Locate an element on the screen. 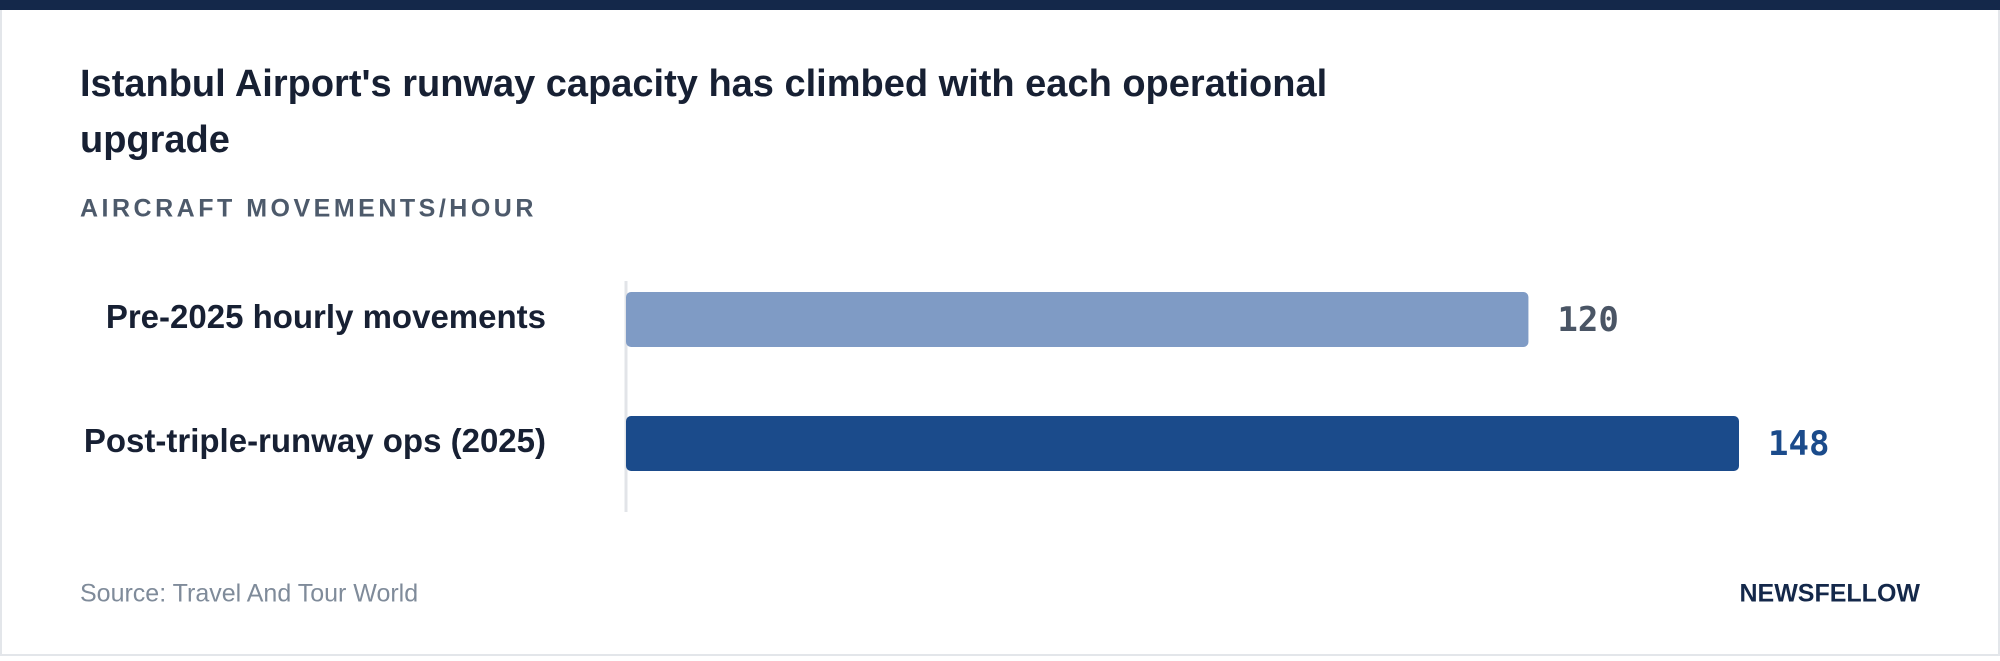  chart-subtitle: AIRCRAFT MOVEMENTS/HOUR is located at coordinates (308, 209).